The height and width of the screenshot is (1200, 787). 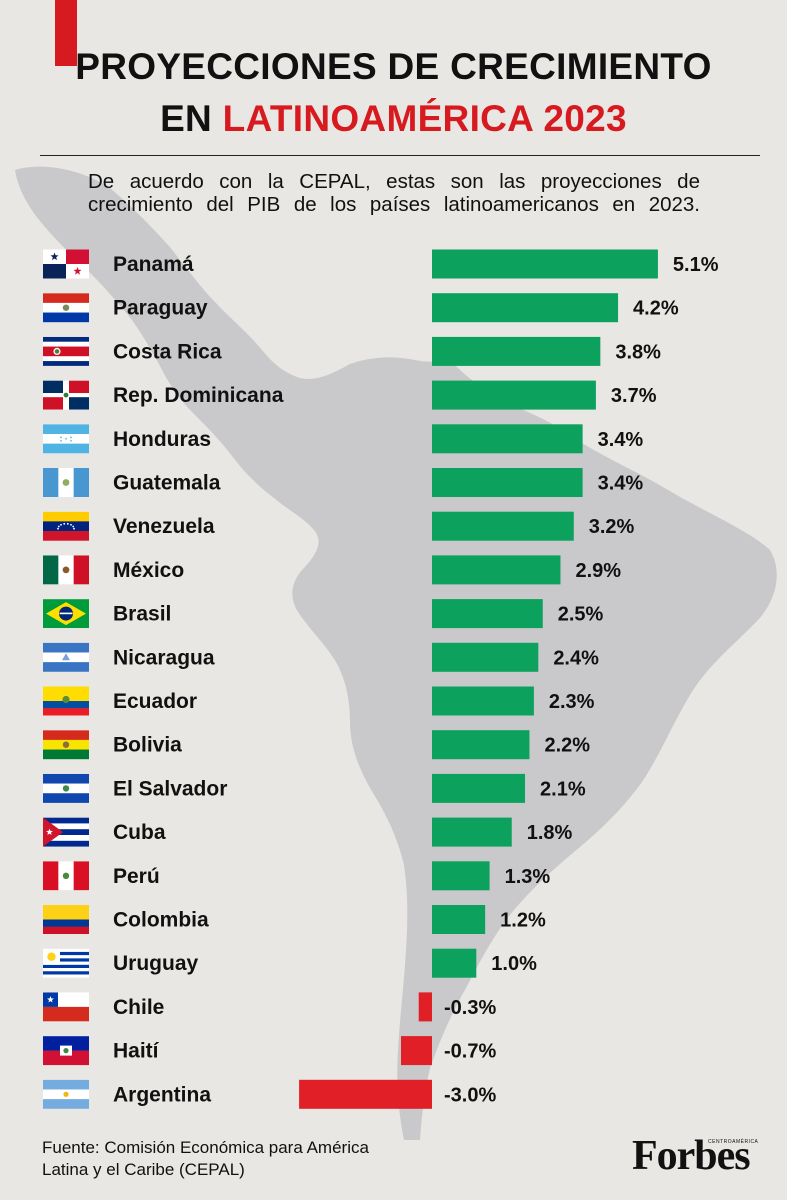 I want to click on value-label: 5.1%, so click(x=696, y=265).